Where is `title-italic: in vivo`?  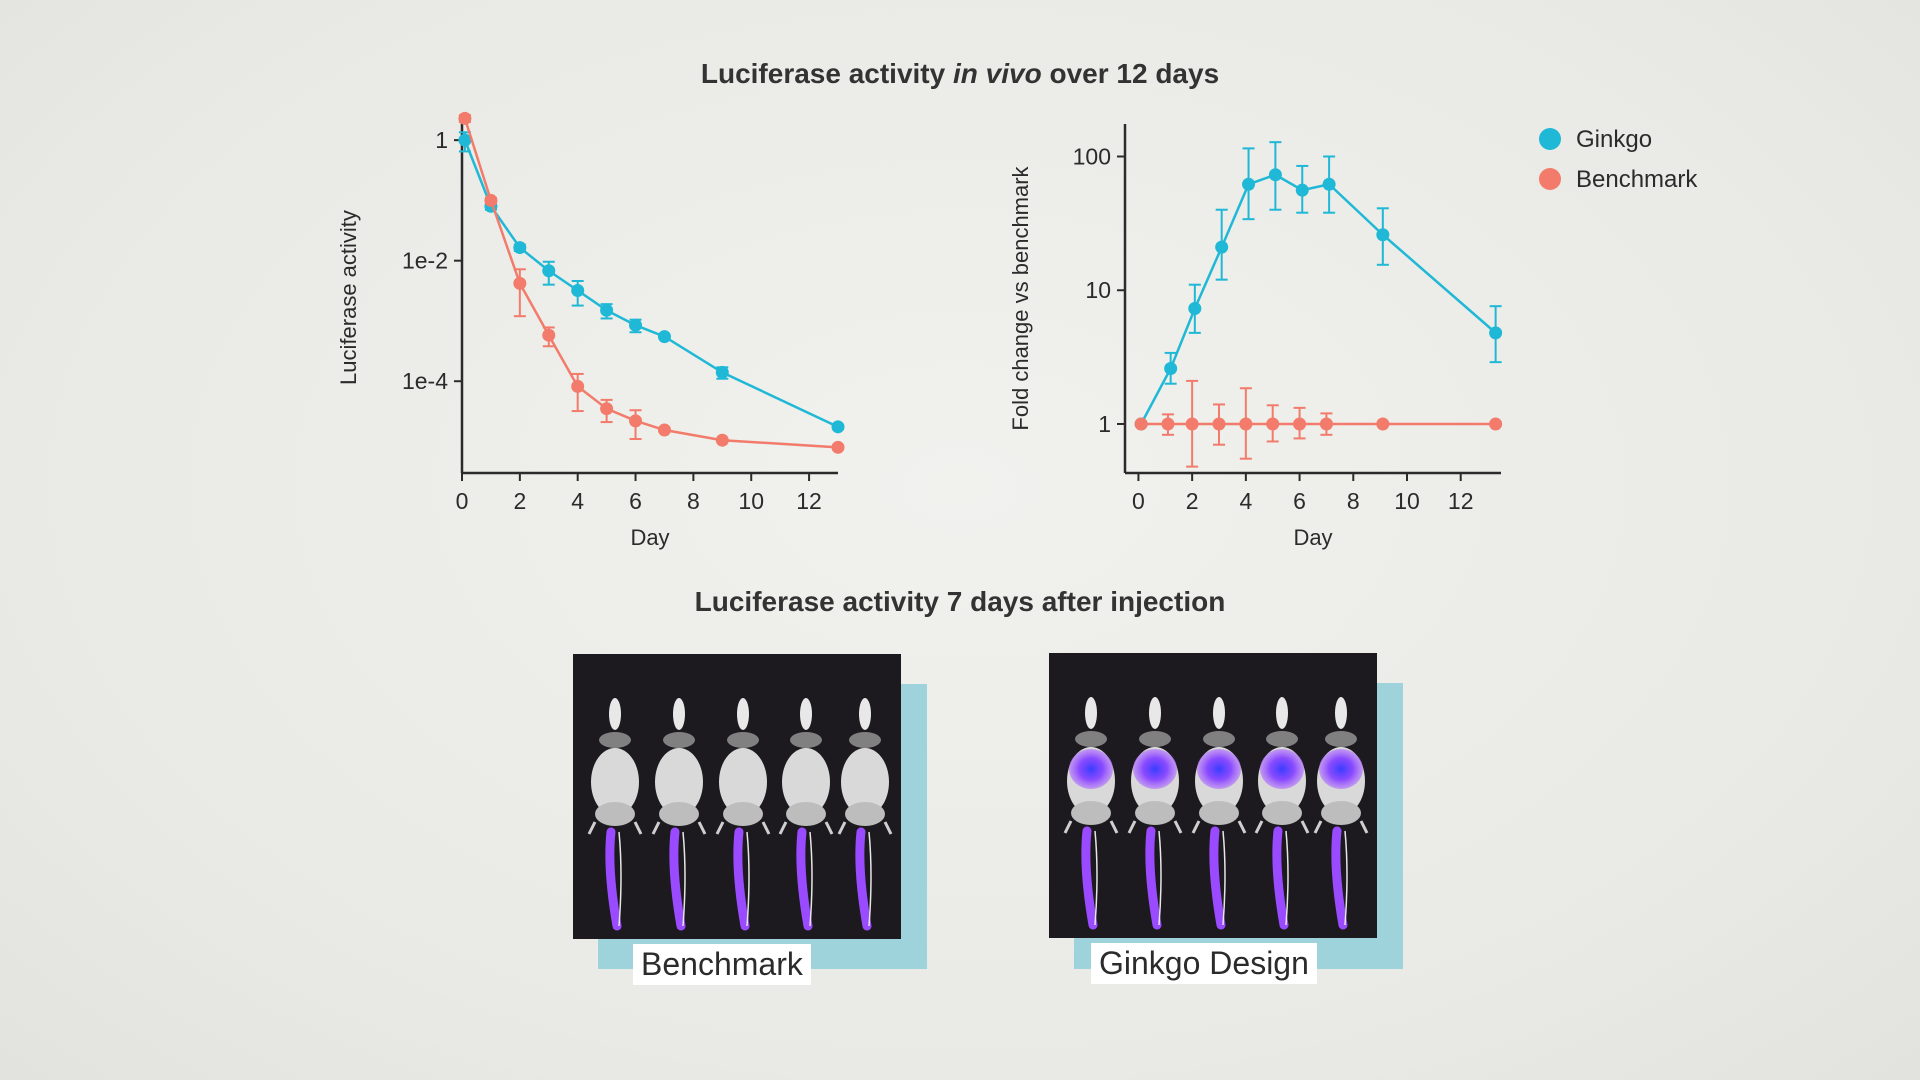 title-italic: in vivo is located at coordinates (997, 73).